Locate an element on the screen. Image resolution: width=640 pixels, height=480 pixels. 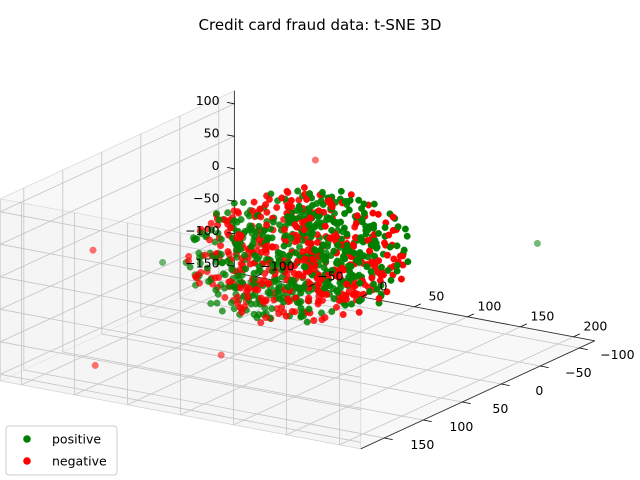
grid-line-x is located at coordinates (191, 341).